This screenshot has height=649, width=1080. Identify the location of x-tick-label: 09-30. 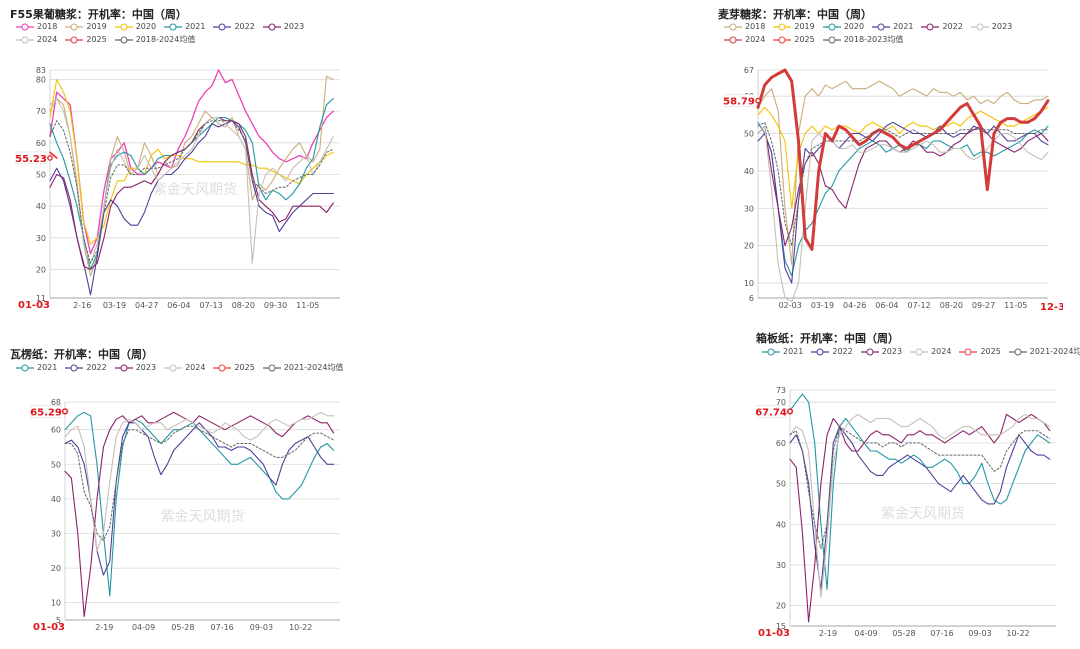
(275, 305).